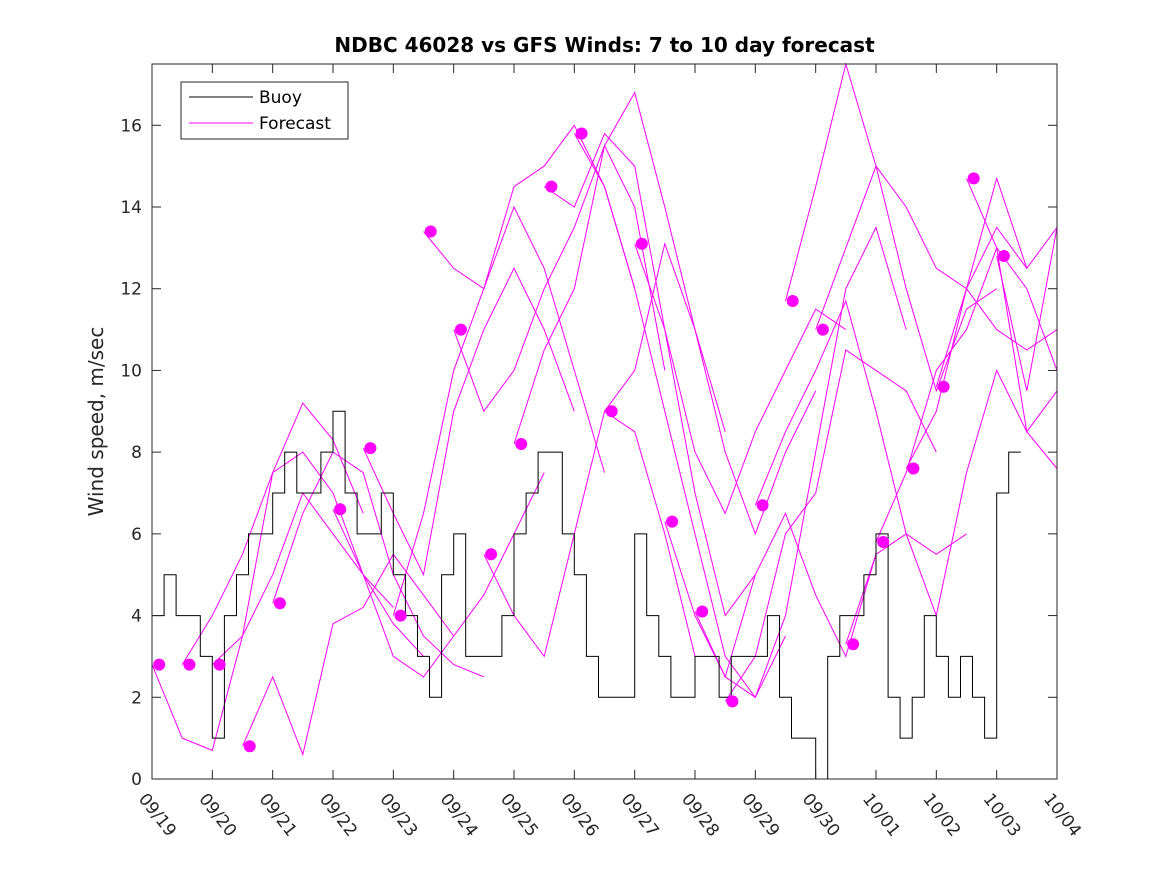  Describe the element at coordinates (136, 453) in the screenshot. I see `y-tick-label: 8` at that location.